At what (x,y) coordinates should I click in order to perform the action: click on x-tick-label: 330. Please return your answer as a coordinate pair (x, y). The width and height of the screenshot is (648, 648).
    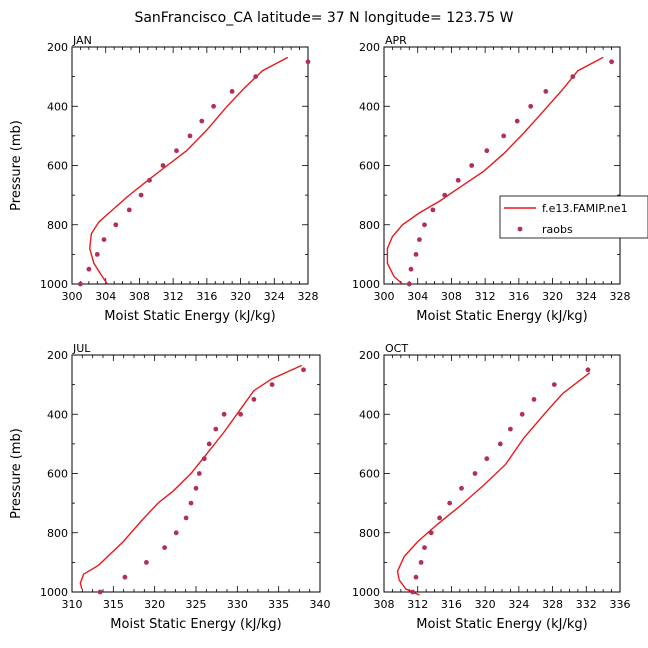
    Looking at the image, I should click on (237, 604).